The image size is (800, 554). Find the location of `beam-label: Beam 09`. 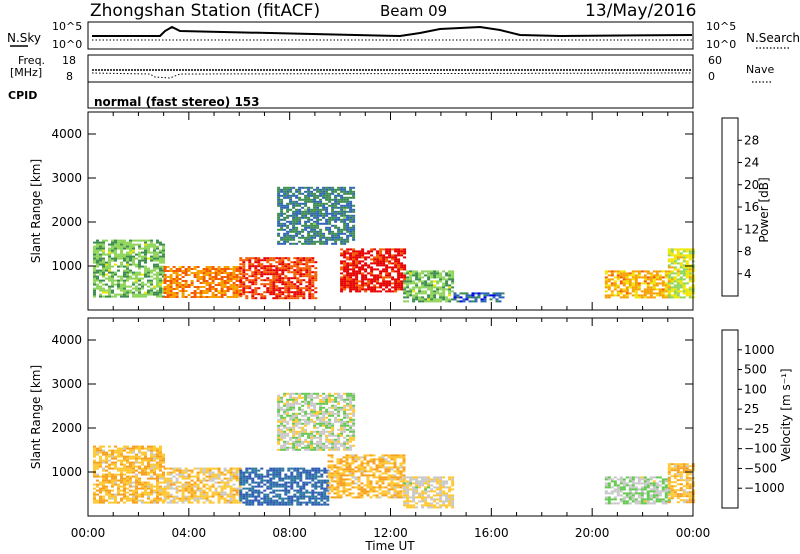

beam-label: Beam 09 is located at coordinates (413, 11).